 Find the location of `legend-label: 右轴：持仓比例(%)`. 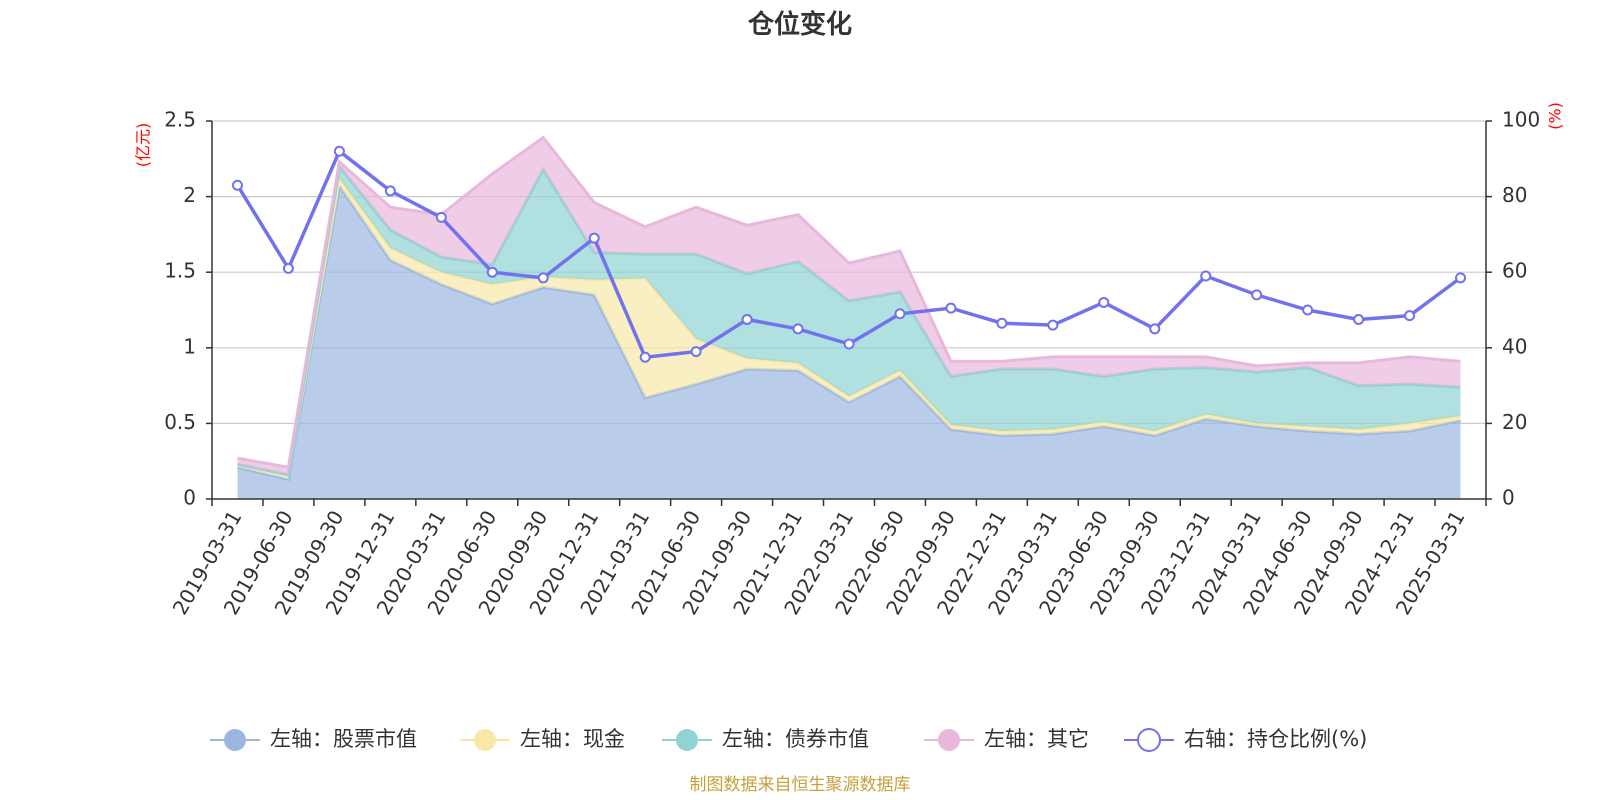

legend-label: 右轴：持仓比例(%) is located at coordinates (1275, 739).